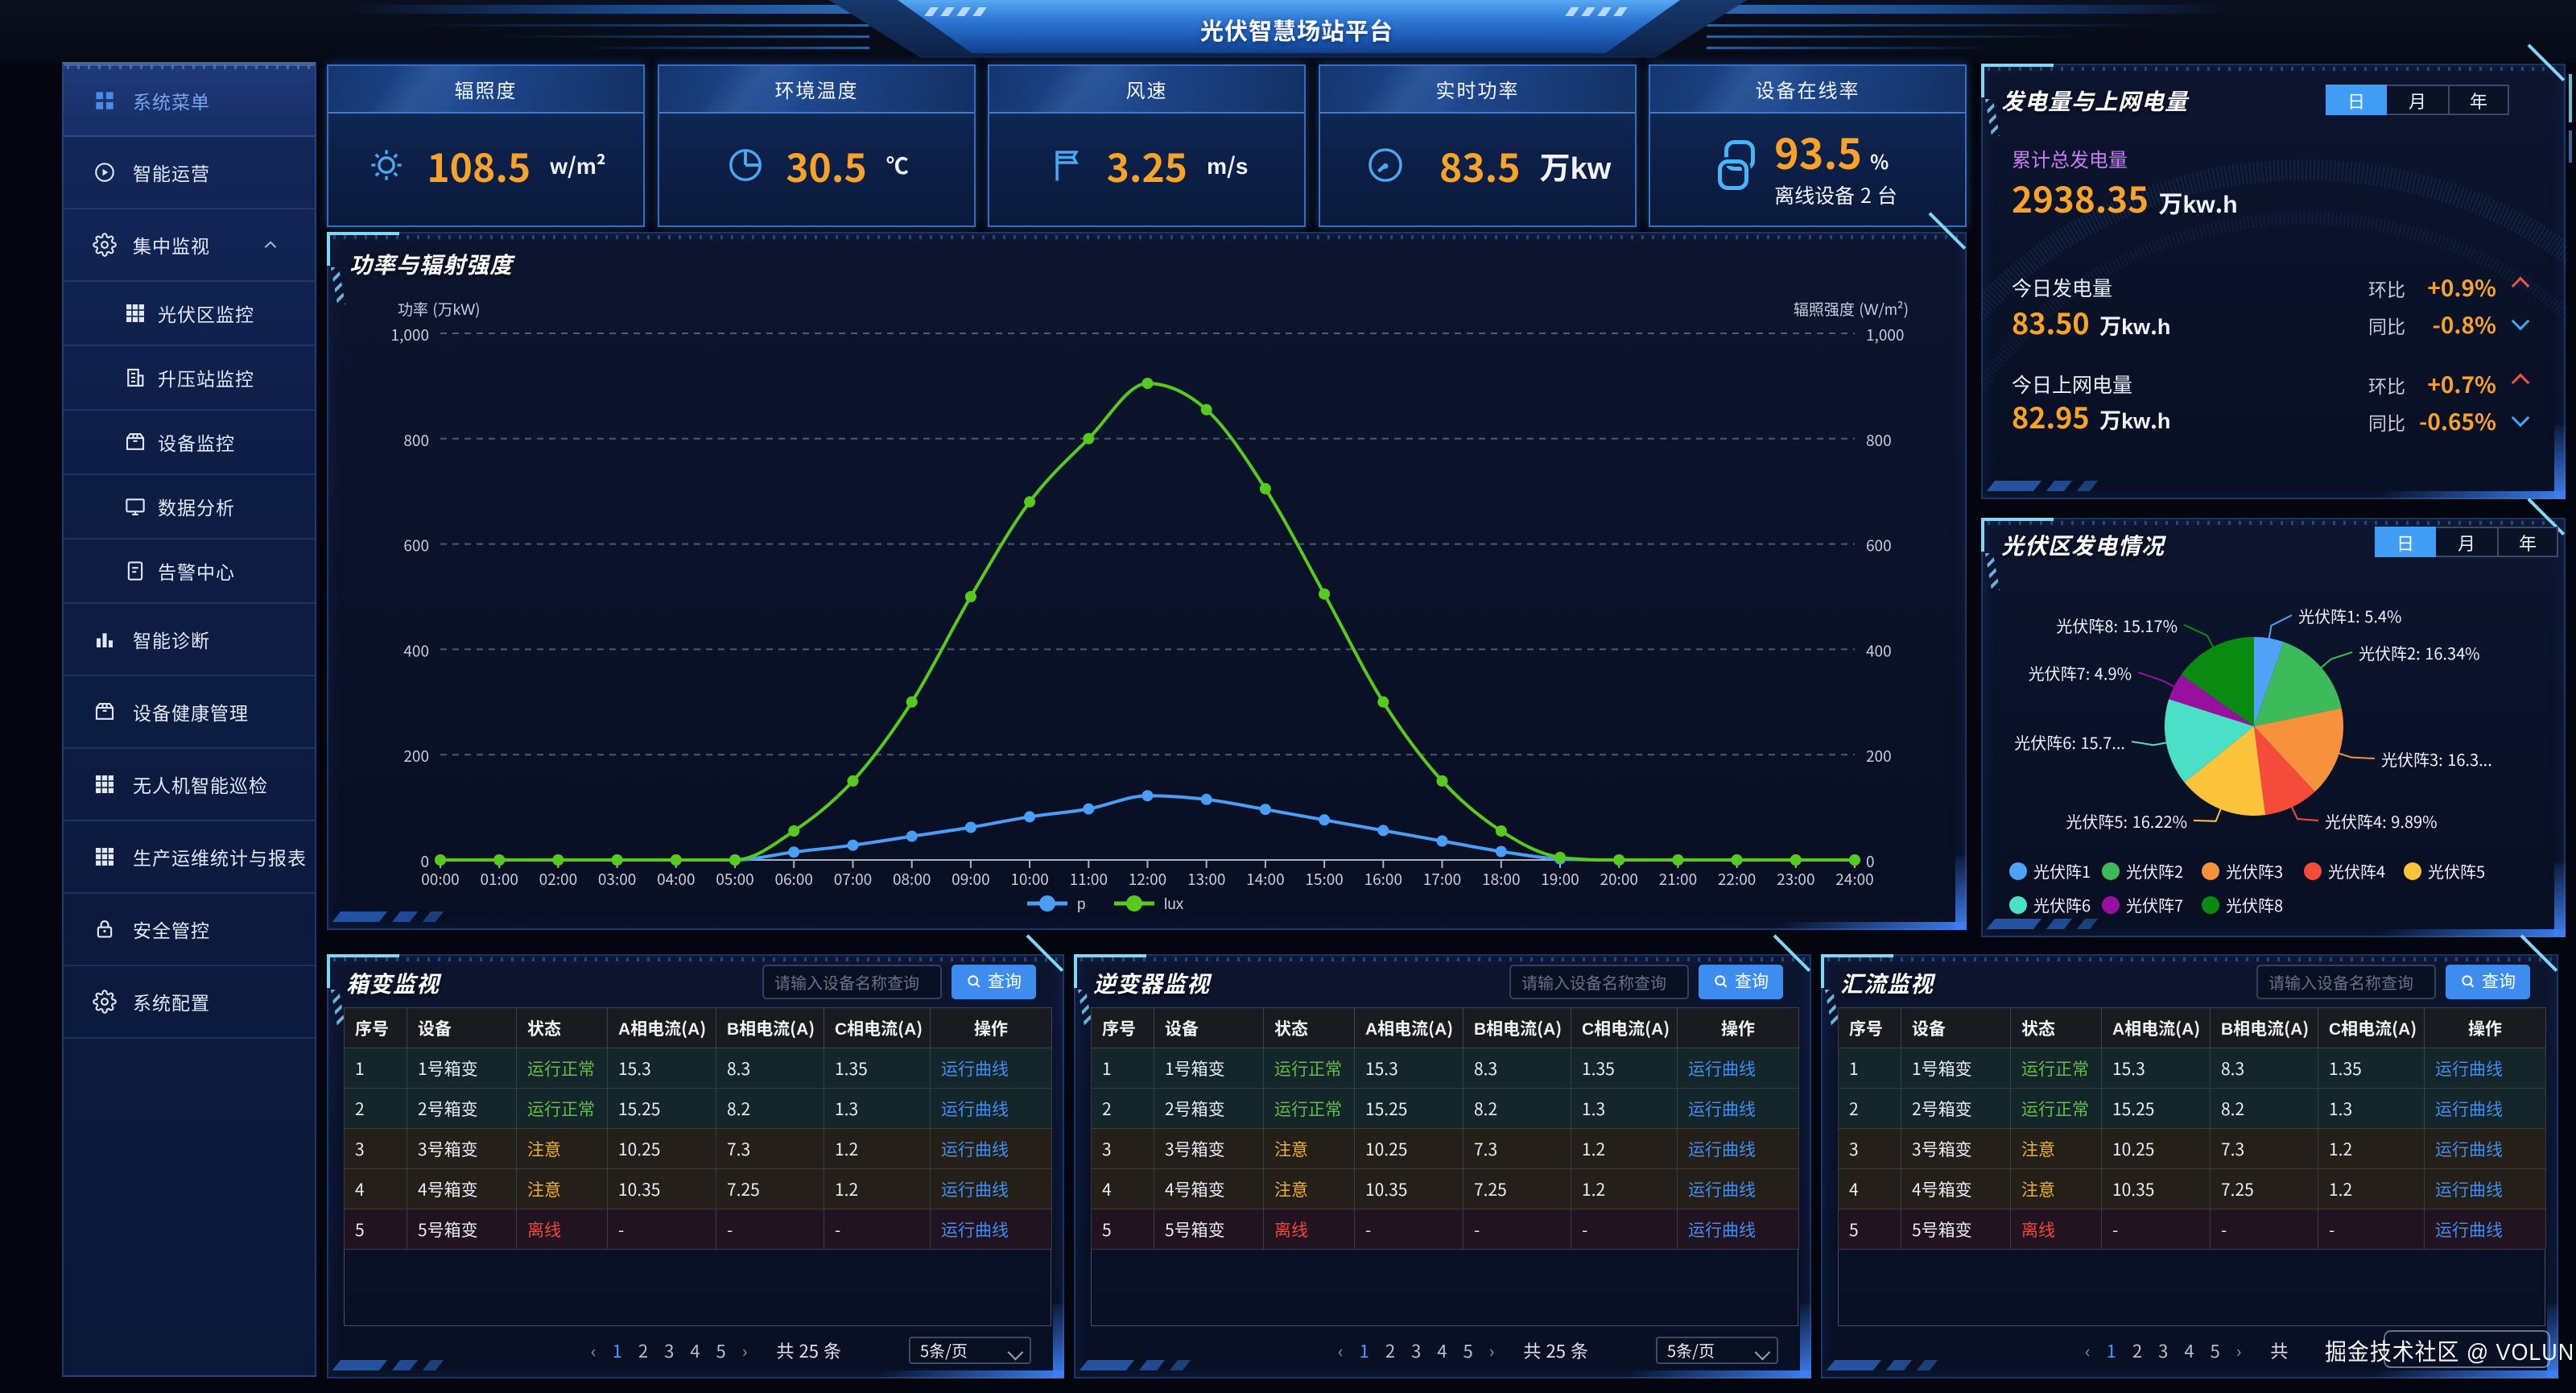 This screenshot has width=2576, height=1393. What do you see at coordinates (2456, 871) in the screenshot?
I see `svg-text: 光伏阵5` at bounding box center [2456, 871].